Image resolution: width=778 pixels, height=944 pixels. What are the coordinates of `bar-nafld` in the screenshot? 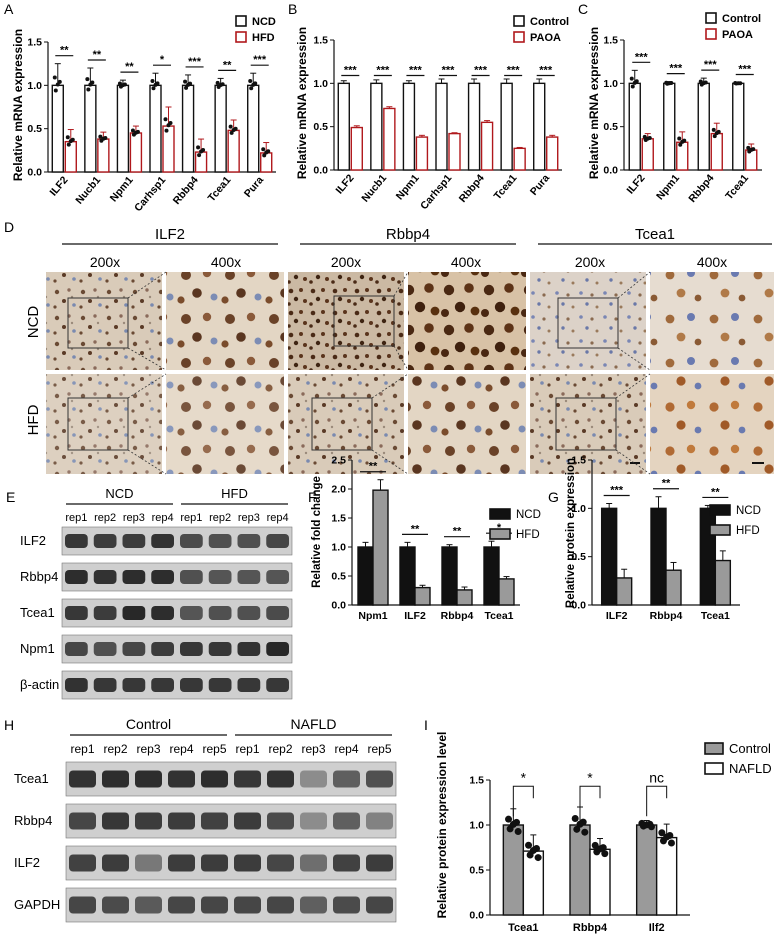 It's located at (666, 876).